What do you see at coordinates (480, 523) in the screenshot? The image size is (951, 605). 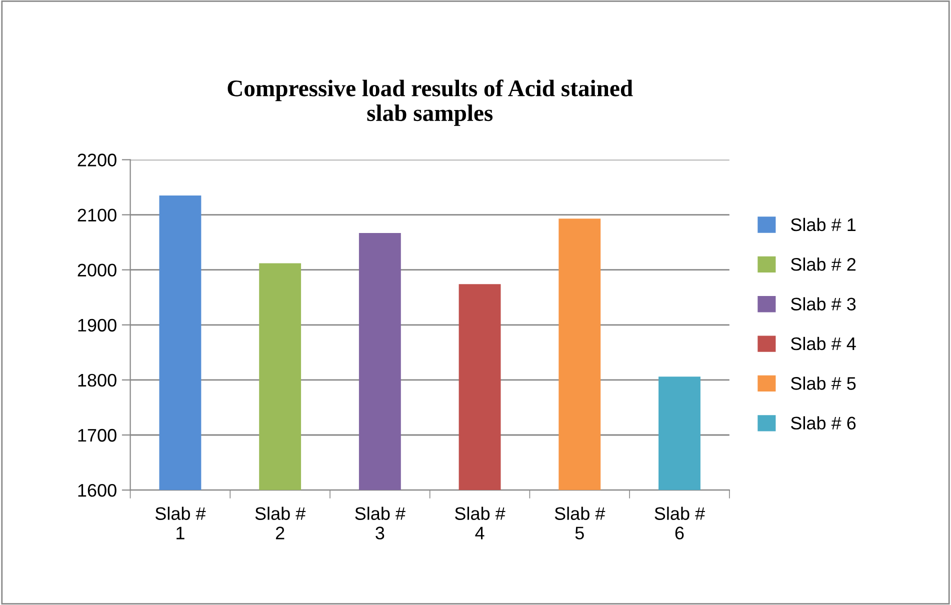 I see `x-tick-label: Slab # 4` at bounding box center [480, 523].